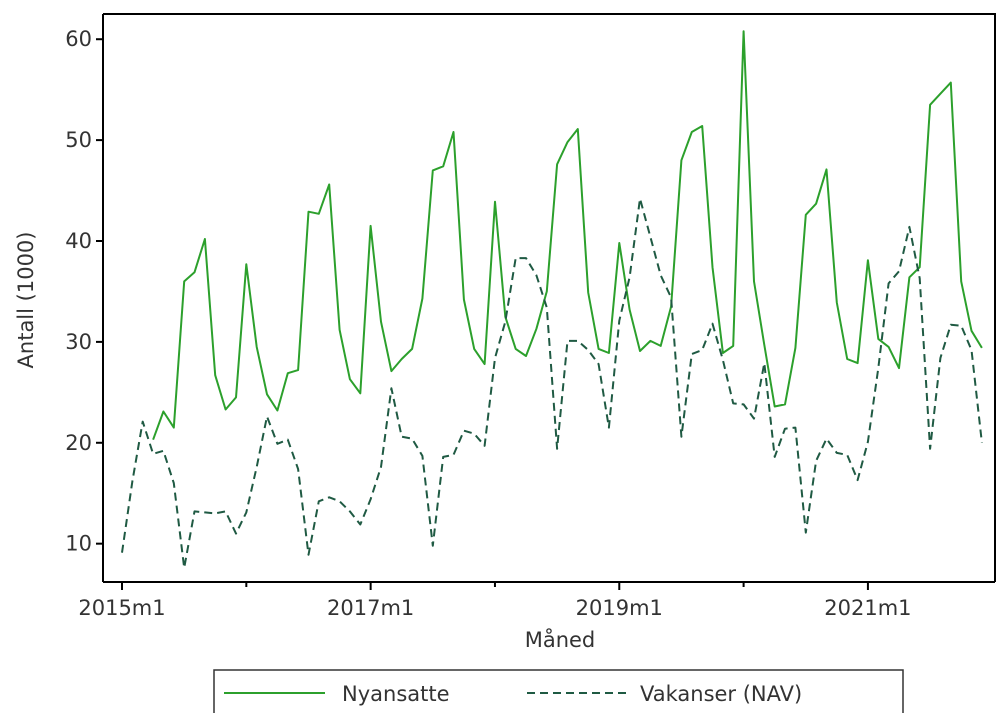 This screenshot has width=998, height=713. Describe the element at coordinates (78, 342) in the screenshot. I see `y-tick-label: 30` at that location.